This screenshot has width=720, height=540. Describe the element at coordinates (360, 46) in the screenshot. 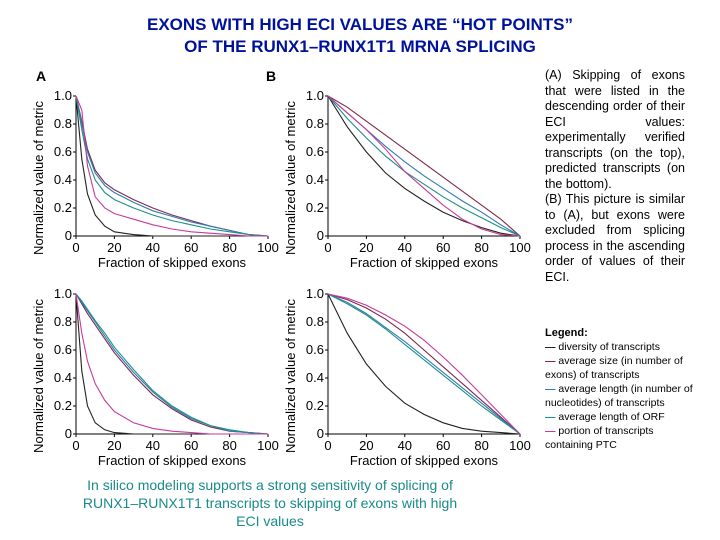

I see `slide-title-line2: OF THE RUNX1–RUNX1T1 MRNA SPLICING` at that location.